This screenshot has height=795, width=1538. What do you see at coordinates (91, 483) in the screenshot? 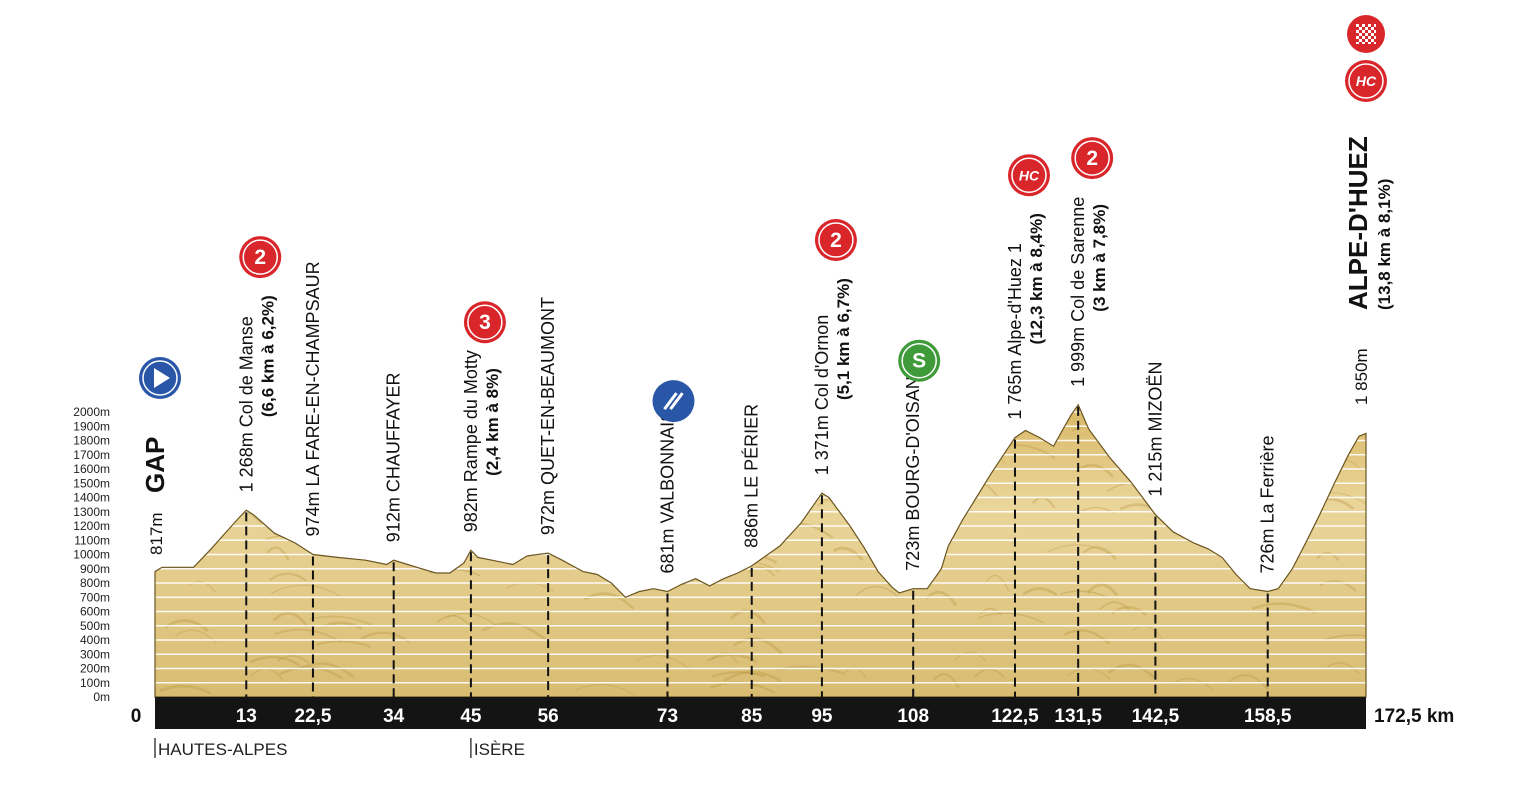
I see `y-tick-label: 1500m` at bounding box center [91, 483].